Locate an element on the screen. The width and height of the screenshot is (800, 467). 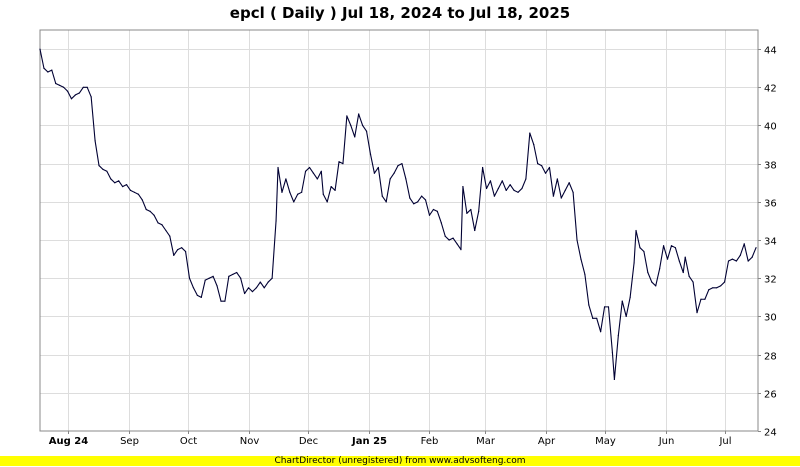
y-tick-label: 24 is located at coordinates (770, 433).